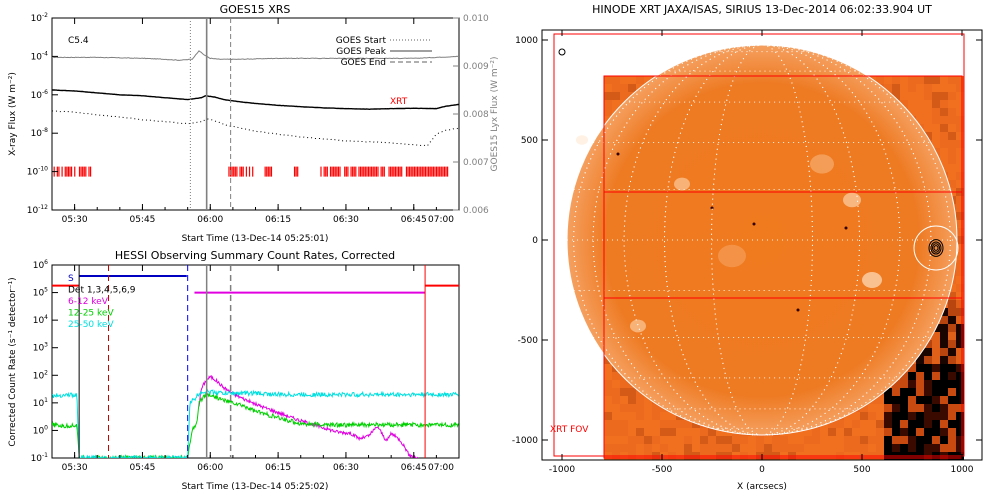  What do you see at coordinates (936, 248) in the screenshot?
I see `flare-contour` at bounding box center [936, 248].